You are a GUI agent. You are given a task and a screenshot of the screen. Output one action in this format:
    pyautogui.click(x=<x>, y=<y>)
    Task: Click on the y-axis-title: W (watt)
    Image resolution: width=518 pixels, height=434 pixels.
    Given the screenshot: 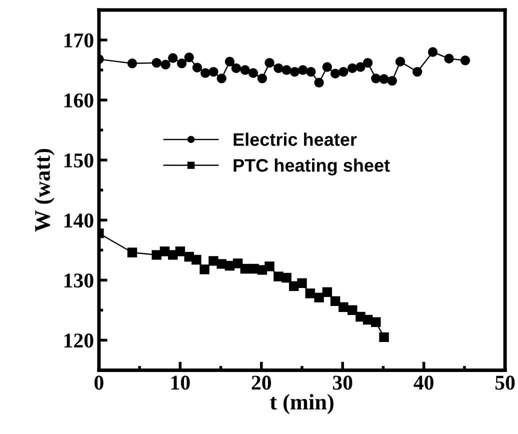 What is the action you would take?
    pyautogui.click(x=44, y=190)
    